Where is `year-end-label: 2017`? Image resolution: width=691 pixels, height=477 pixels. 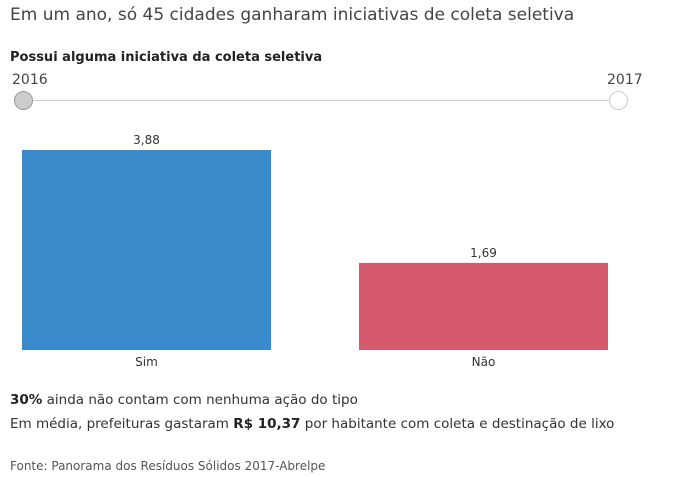 year-end-label: 2017 is located at coordinates (625, 80).